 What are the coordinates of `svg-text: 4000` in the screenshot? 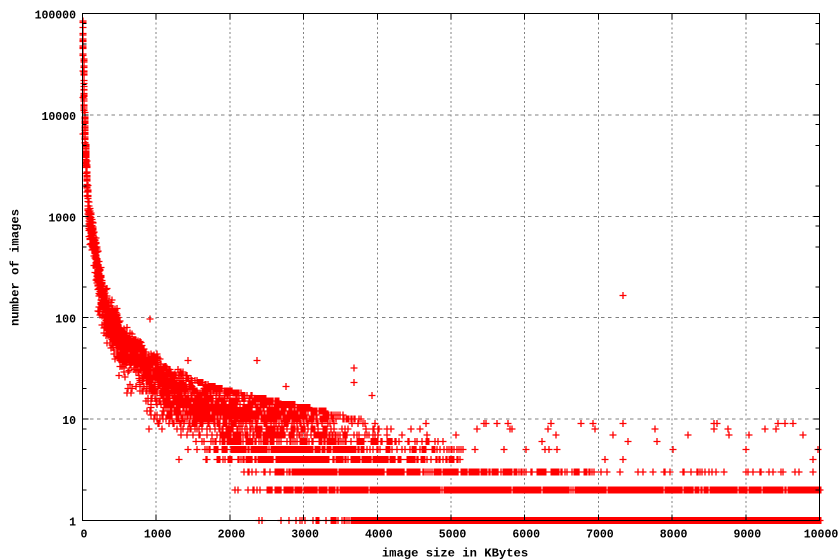 It's located at (379, 535).